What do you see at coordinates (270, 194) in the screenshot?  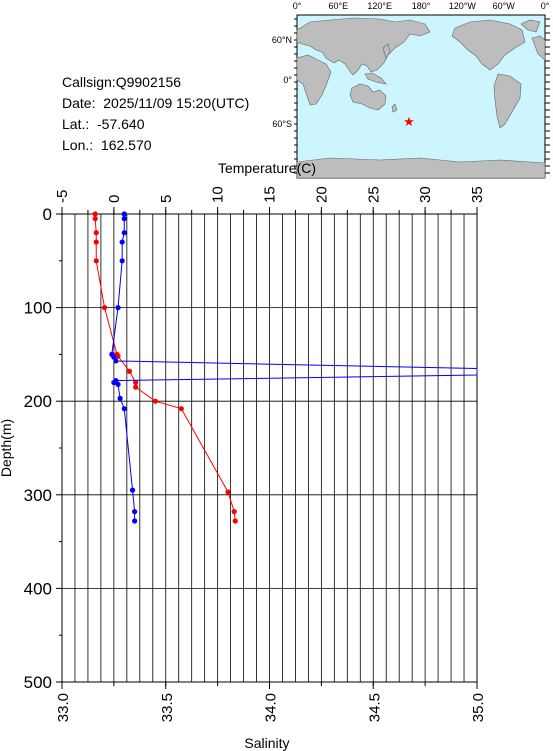 I see `temperature-tick-label: 15` at bounding box center [270, 194].